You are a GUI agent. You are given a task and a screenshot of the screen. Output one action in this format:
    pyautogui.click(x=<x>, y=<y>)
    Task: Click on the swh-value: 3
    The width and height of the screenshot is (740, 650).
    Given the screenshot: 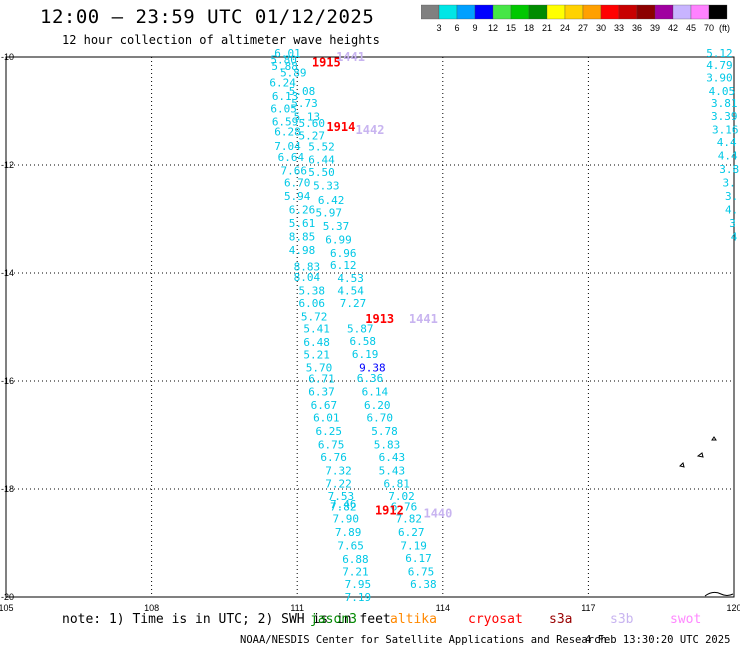 What is the action you would take?
    pyautogui.click(x=732, y=223)
    